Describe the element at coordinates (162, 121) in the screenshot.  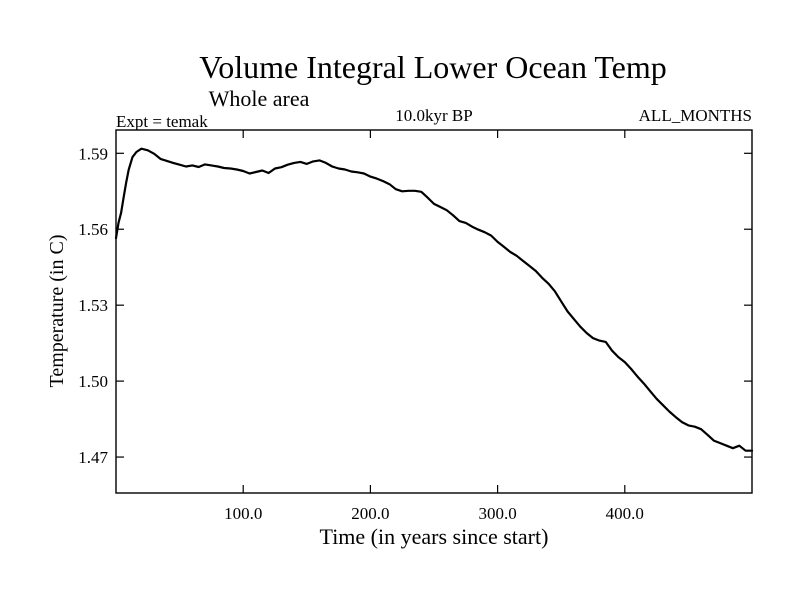
I see `experiment-label: Expt = temak` at that location.